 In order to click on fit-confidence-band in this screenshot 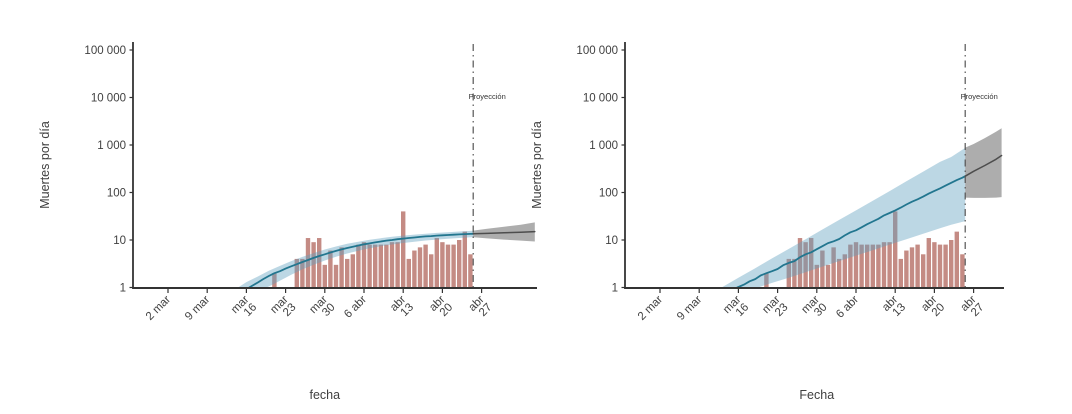, I will do `click(843, 217)`.